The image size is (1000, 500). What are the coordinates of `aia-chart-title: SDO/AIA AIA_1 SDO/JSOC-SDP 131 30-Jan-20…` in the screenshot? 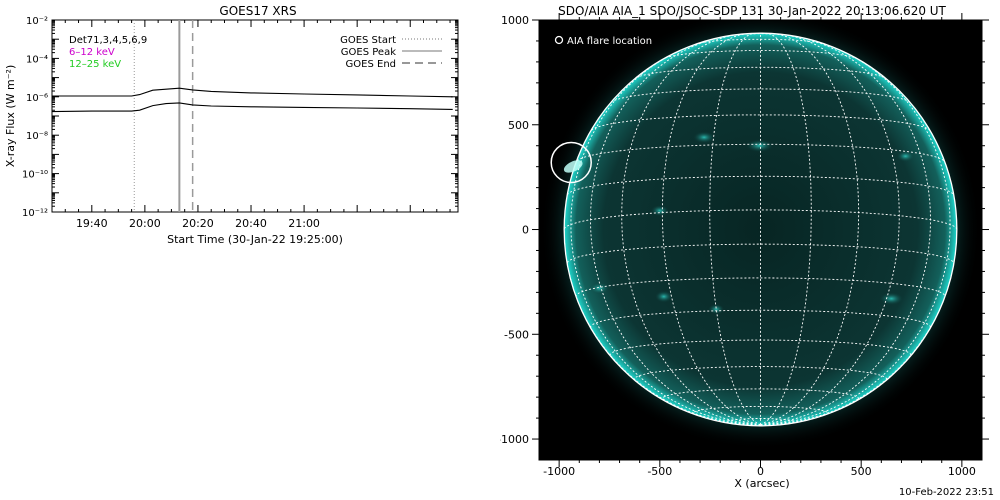 It's located at (752, 11).